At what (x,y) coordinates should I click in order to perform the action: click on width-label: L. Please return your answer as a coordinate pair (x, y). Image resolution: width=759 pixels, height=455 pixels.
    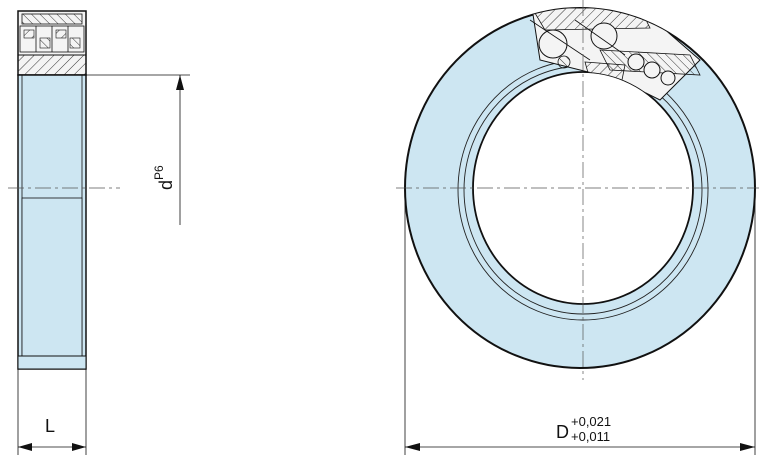
    Looking at the image, I should click on (50, 426).